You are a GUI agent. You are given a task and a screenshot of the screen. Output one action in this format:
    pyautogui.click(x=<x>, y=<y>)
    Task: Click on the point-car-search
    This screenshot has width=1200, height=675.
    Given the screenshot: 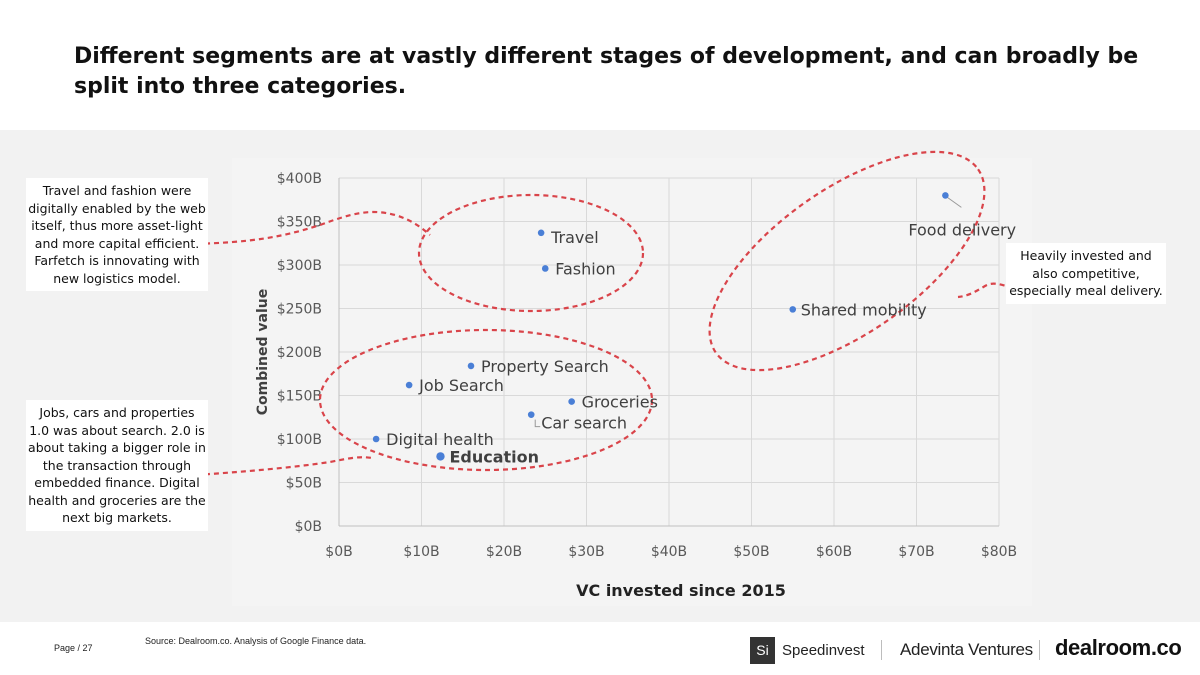 What is the action you would take?
    pyautogui.click(x=531, y=414)
    